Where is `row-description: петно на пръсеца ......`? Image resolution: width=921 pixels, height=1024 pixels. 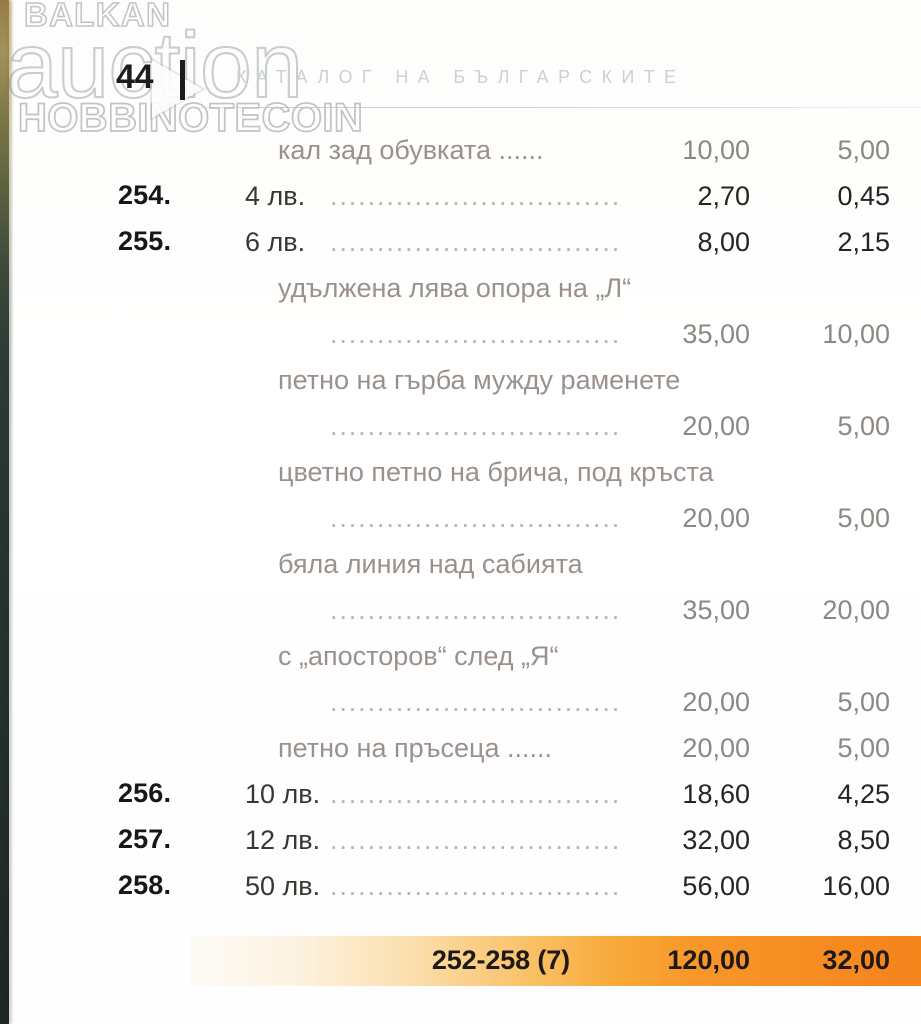
row-description: петно на пръсеца ...... is located at coordinates (415, 748).